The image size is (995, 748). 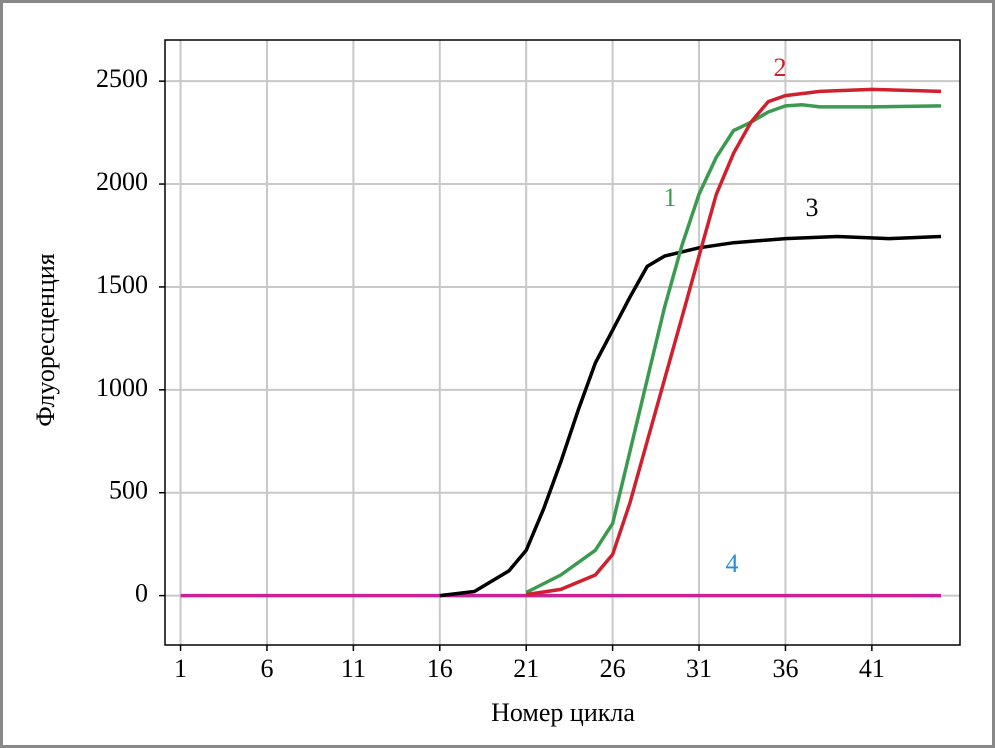 I want to click on x-tick-label: 36, so click(x=785, y=668).